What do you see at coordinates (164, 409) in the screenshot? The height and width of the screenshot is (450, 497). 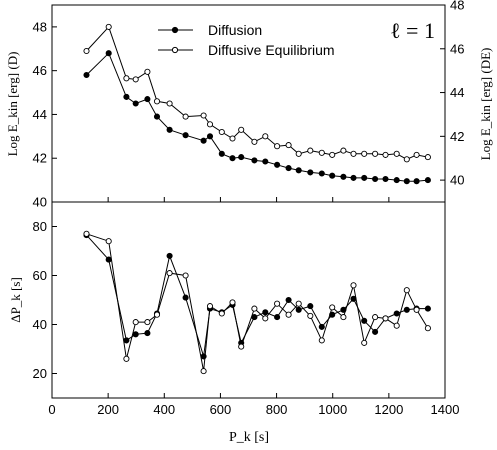 I see `x-tick-label: 400` at bounding box center [164, 409].